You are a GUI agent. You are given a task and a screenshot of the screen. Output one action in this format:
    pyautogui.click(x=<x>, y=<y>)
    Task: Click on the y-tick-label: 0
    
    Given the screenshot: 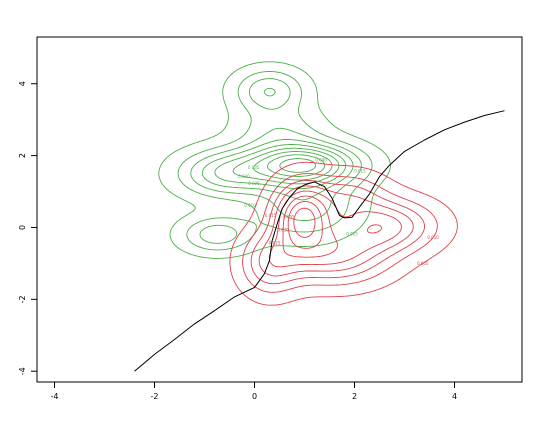 What is the action you would take?
    pyautogui.click(x=22, y=227)
    